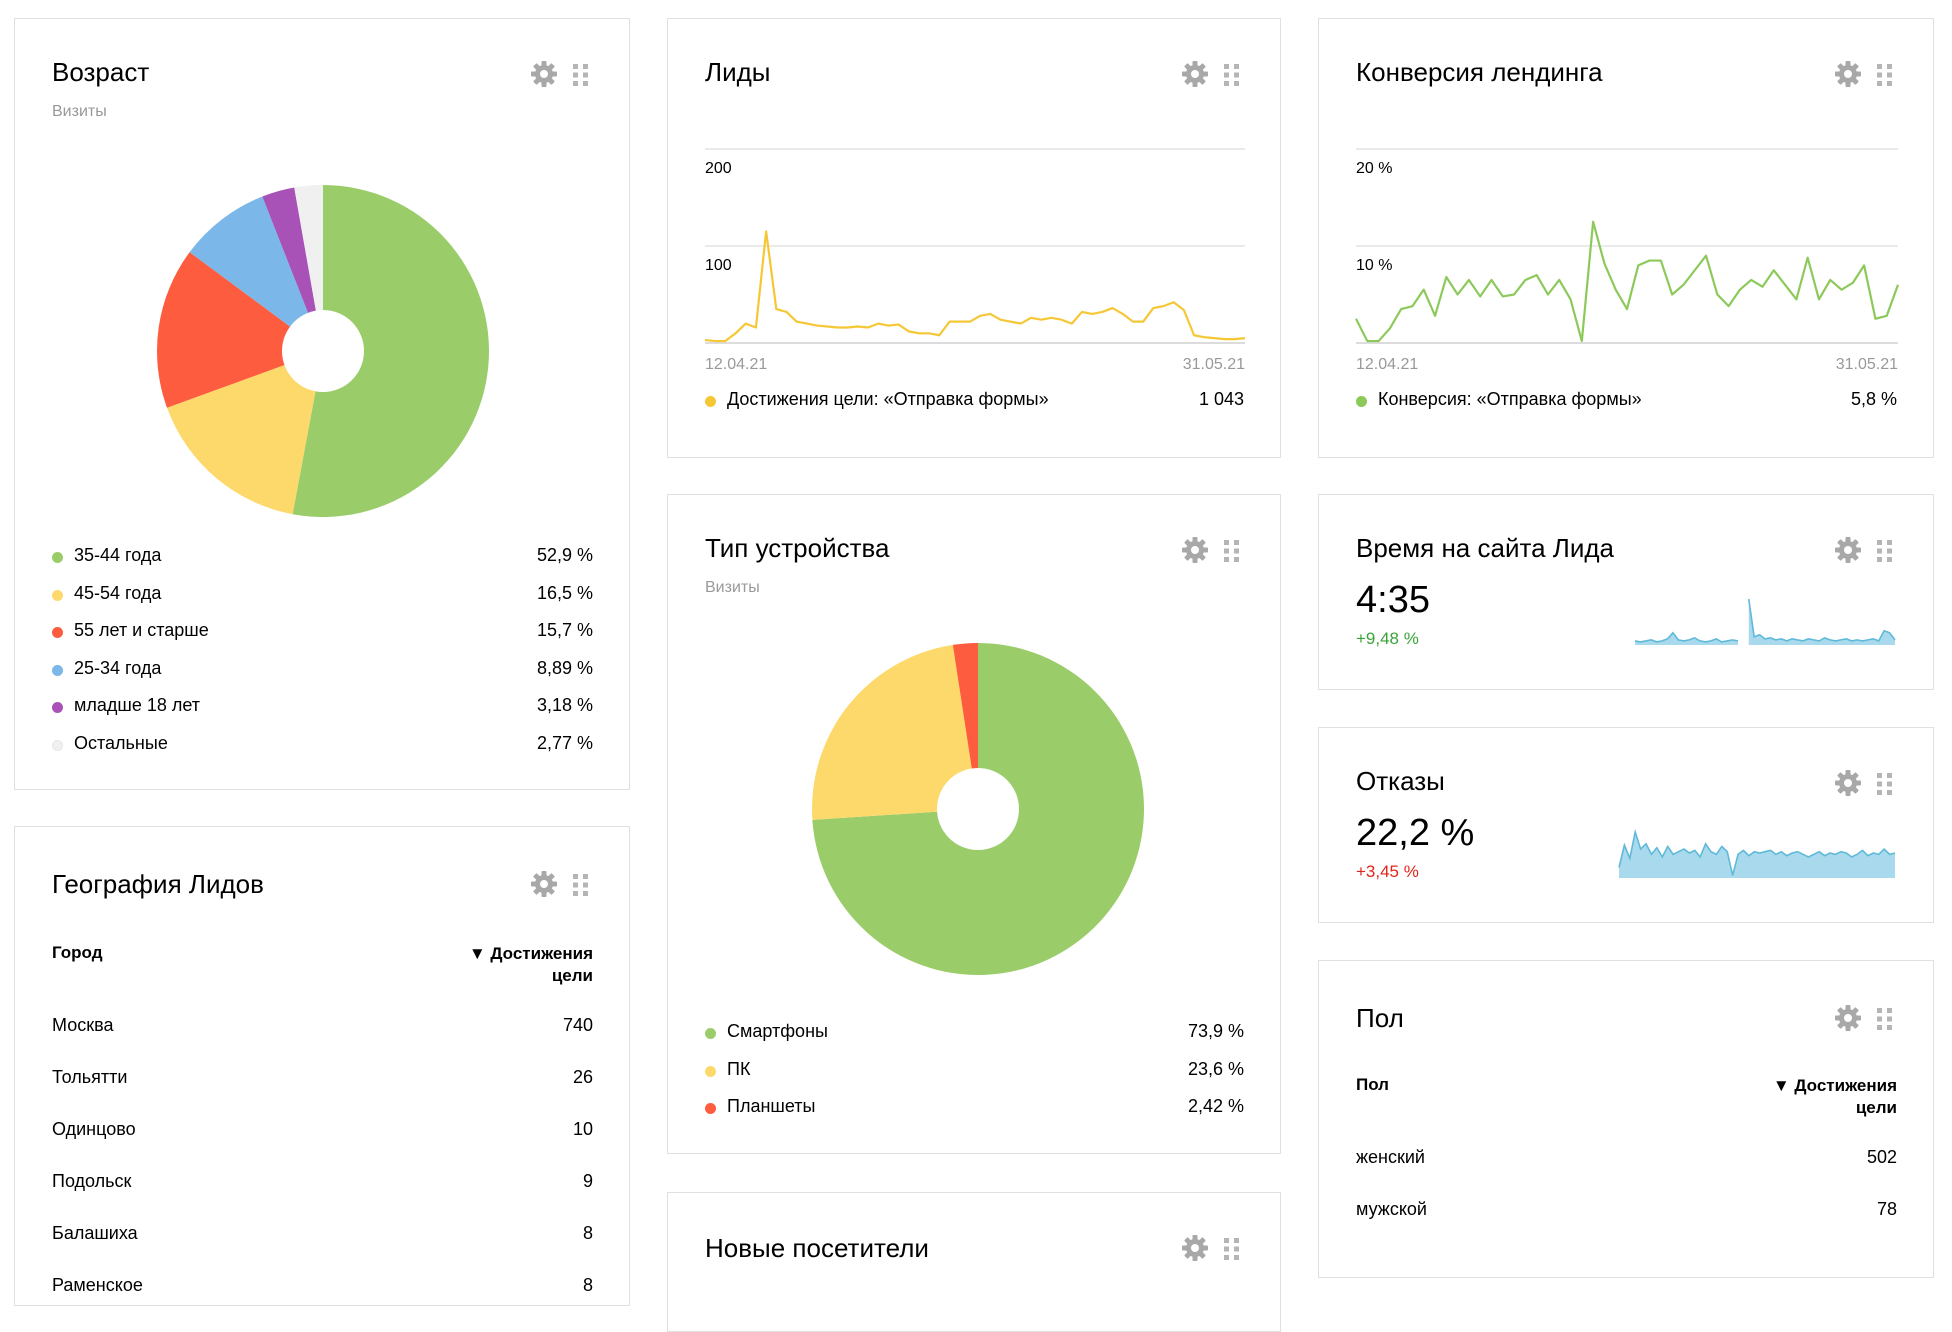  What do you see at coordinates (974, 401) in the screenshot?
I see `leads-legend: Достижения цели: «Отправка формы» 1 043` at bounding box center [974, 401].